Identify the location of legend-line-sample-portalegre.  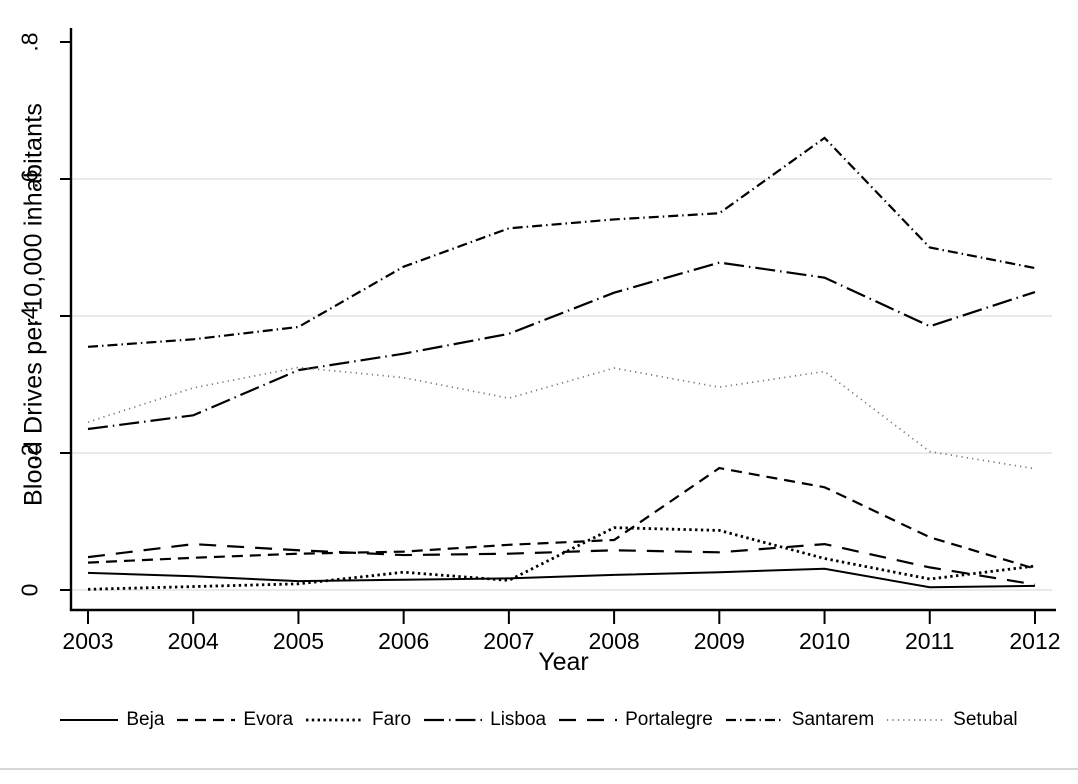
(588, 720).